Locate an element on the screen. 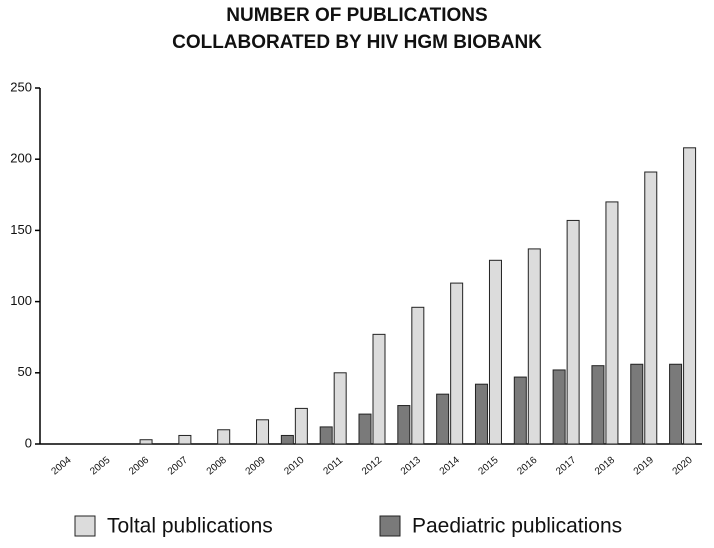 The image size is (714, 548). legend-label: Paediatric publications is located at coordinates (517, 526).